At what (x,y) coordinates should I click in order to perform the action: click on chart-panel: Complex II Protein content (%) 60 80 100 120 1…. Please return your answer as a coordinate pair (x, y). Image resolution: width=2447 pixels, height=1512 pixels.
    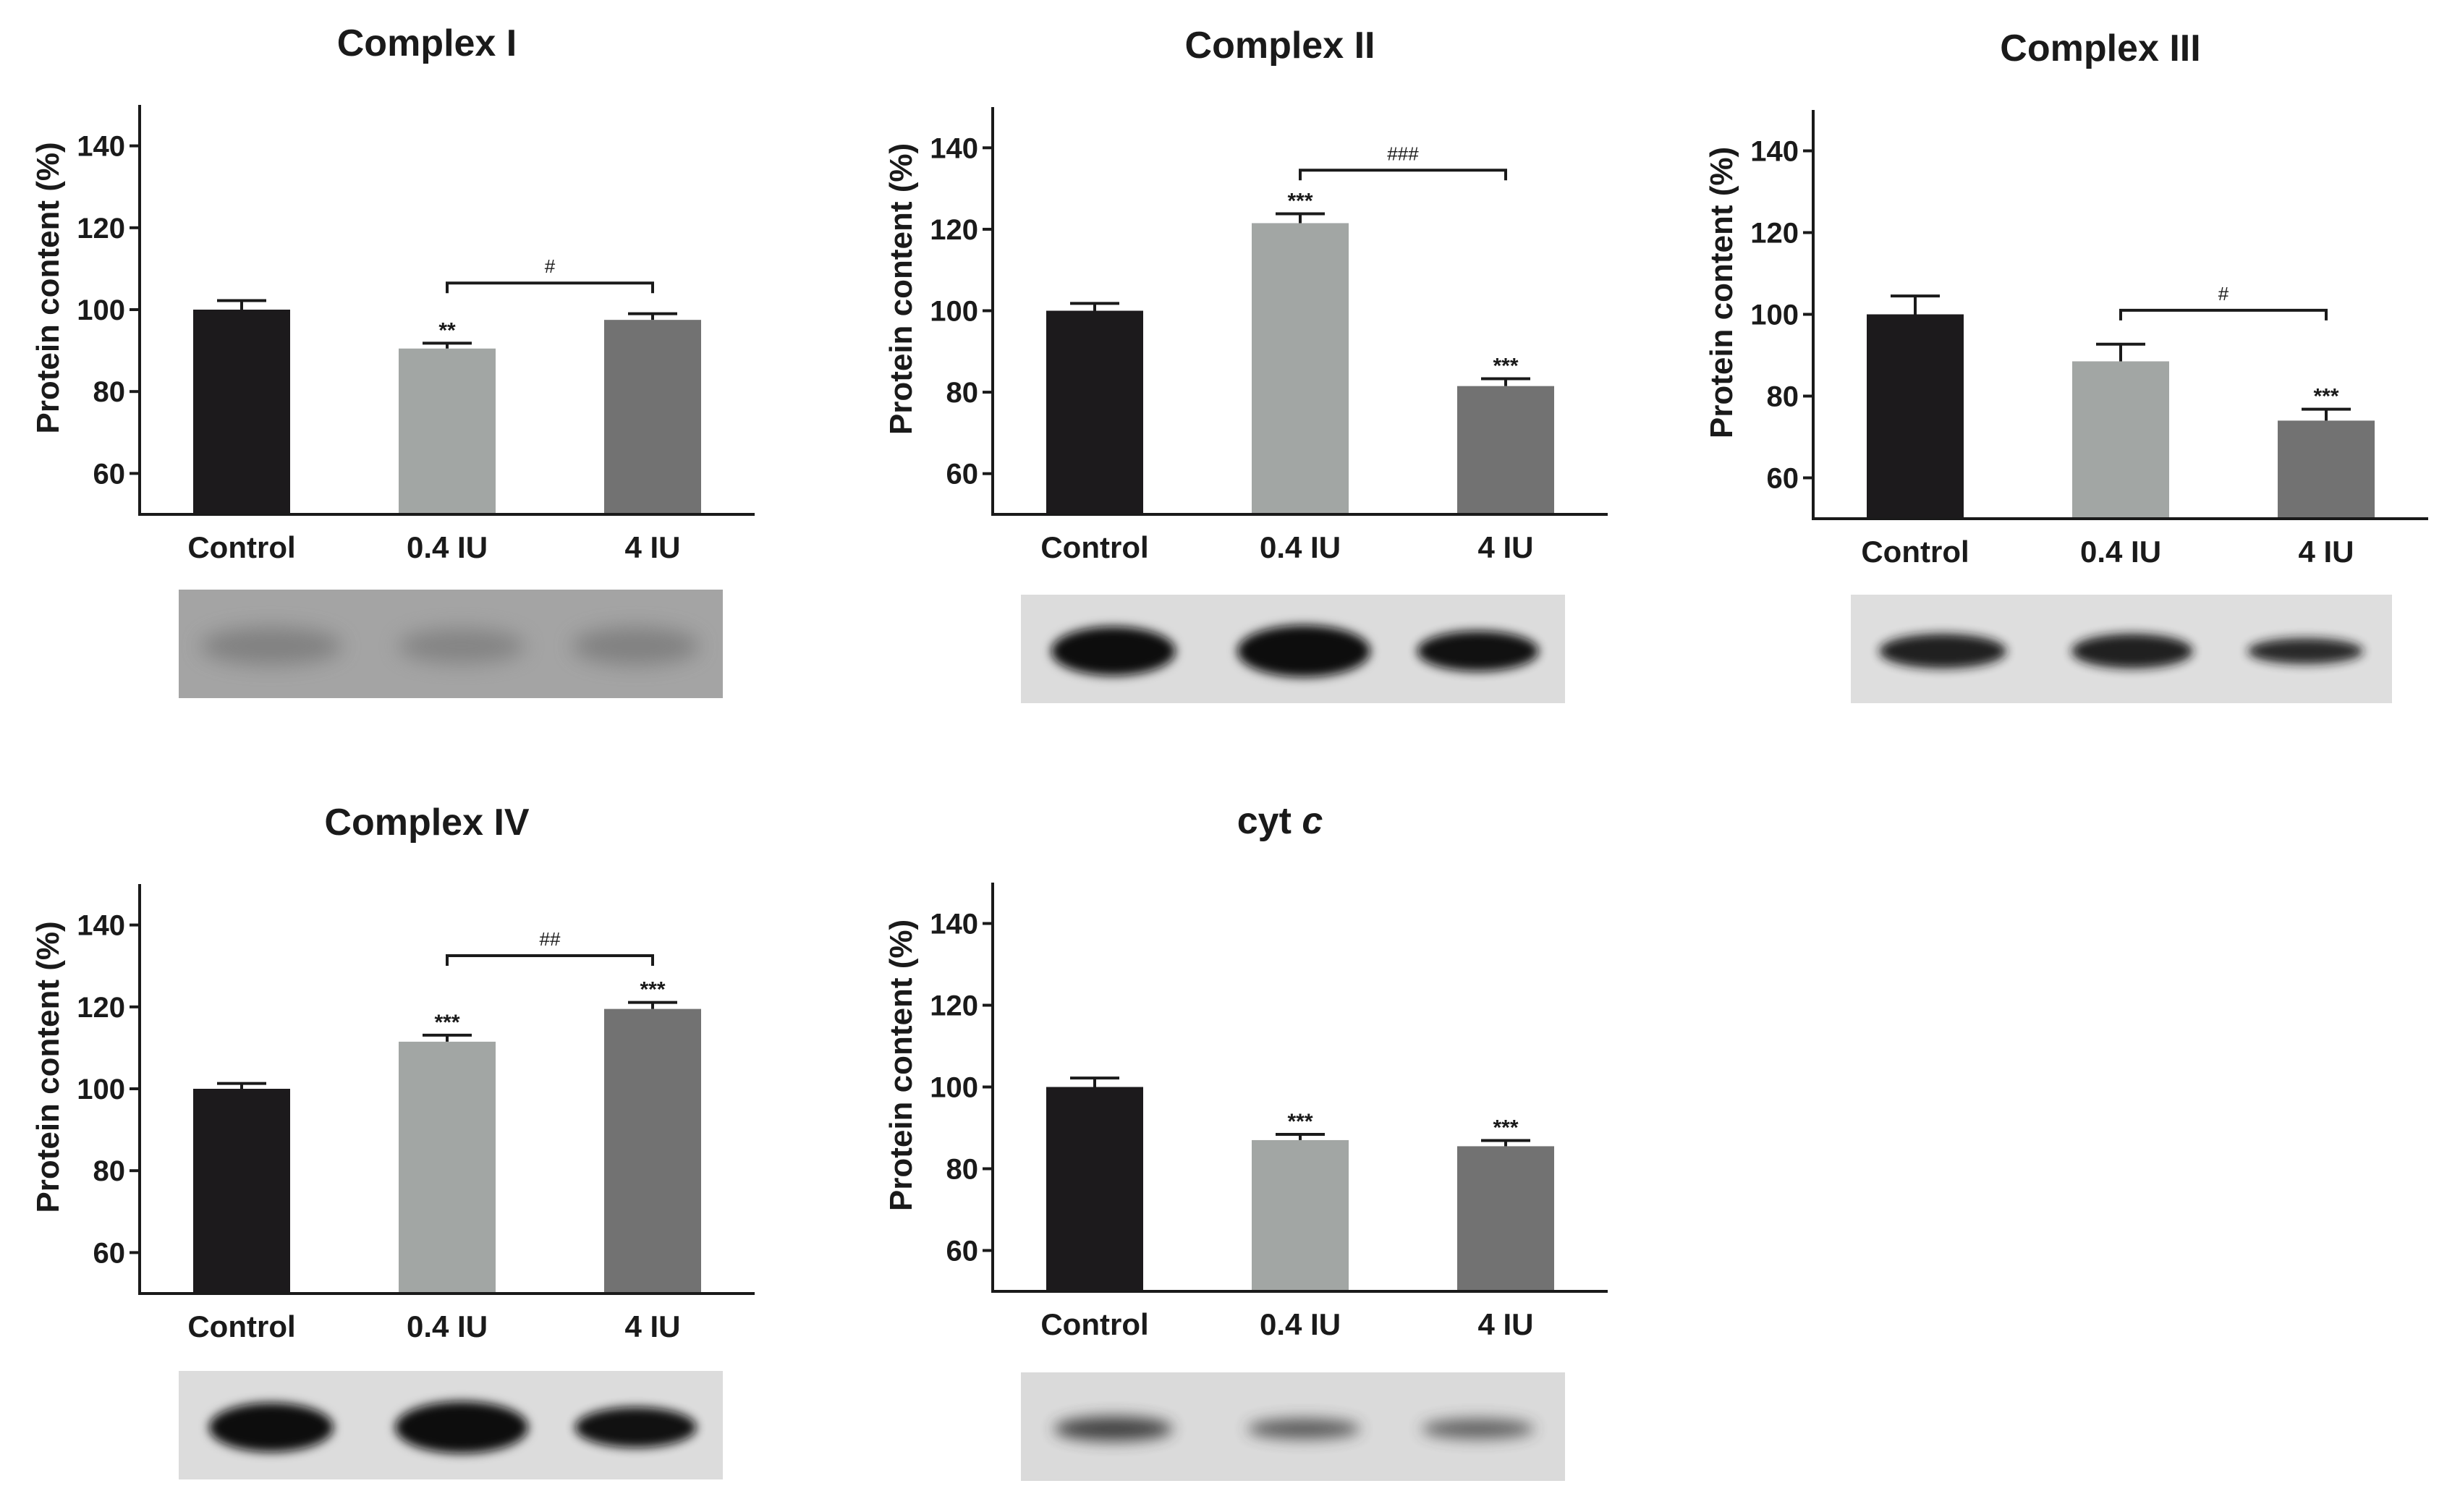
    Looking at the image, I should click on (1245, 364).